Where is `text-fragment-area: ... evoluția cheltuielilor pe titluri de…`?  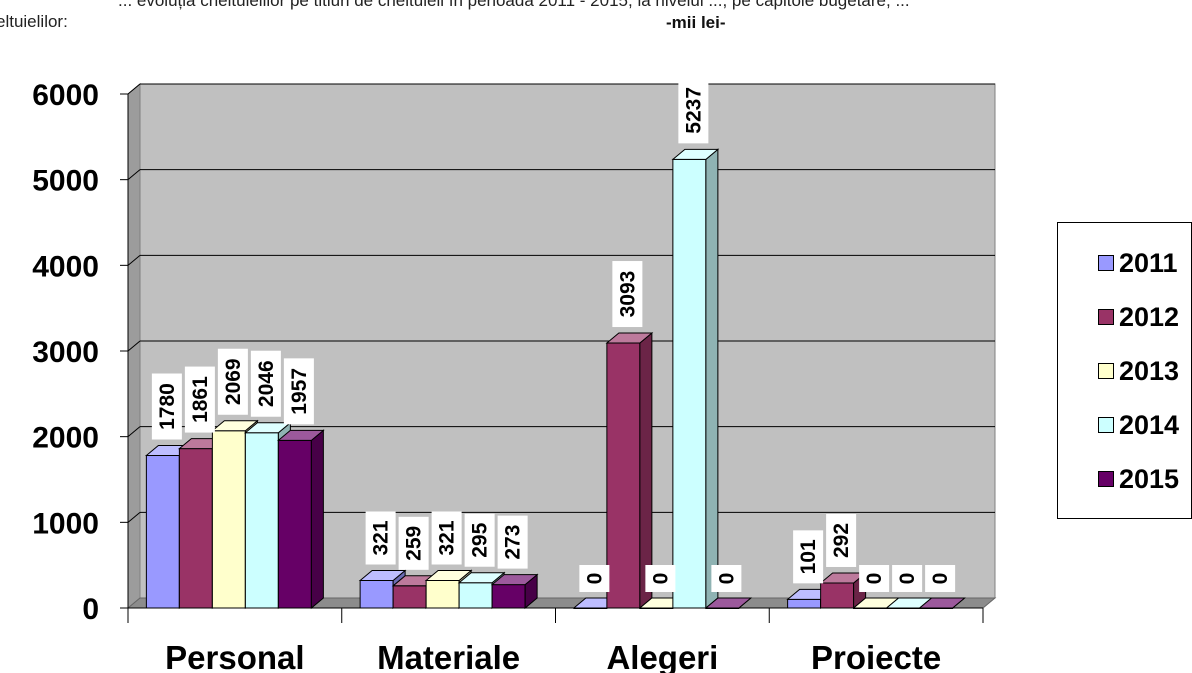
text-fragment-area: ... evoluția cheltuielilor pe titluri de… is located at coordinates (596, 24).